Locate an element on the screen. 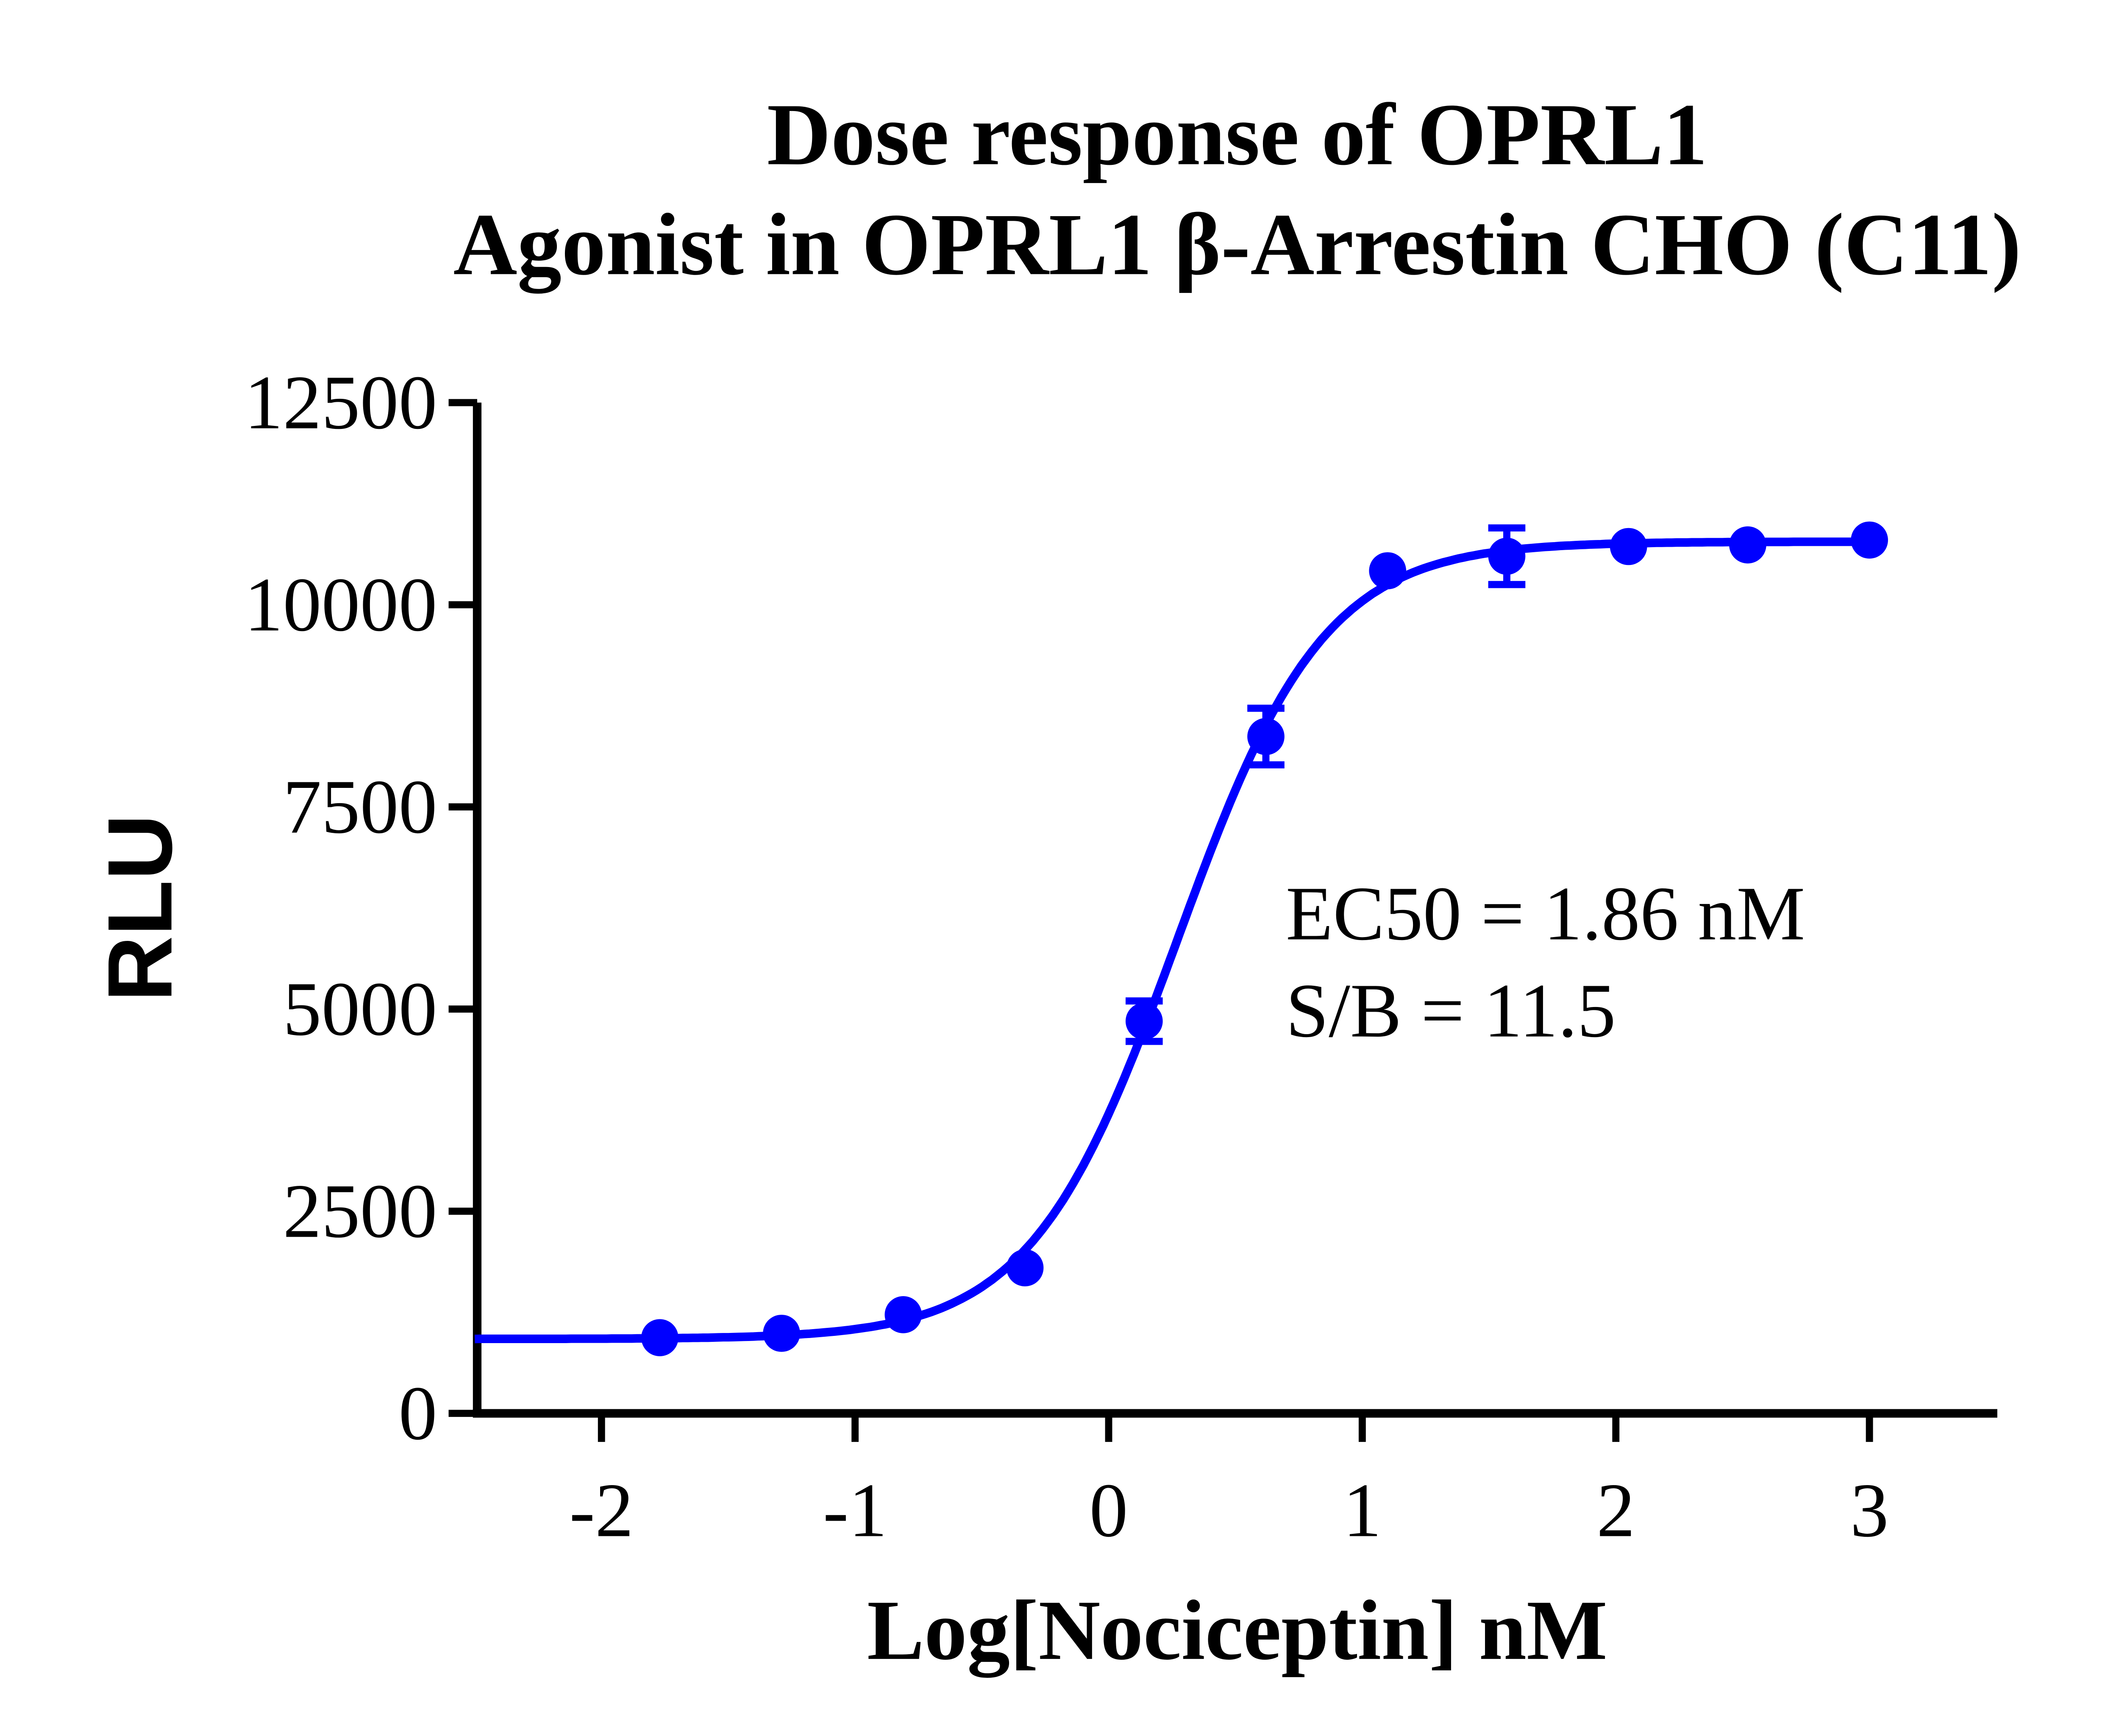 This screenshot has width=2119, height=1736. chart-title-line-1: Dose response of OPRL1 is located at coordinates (1238, 135).